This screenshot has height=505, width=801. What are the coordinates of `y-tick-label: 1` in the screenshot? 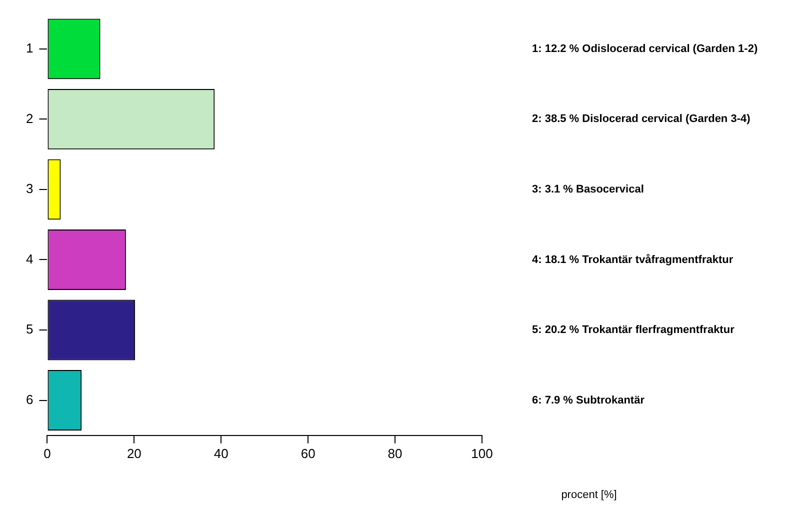 It's located at (30, 48).